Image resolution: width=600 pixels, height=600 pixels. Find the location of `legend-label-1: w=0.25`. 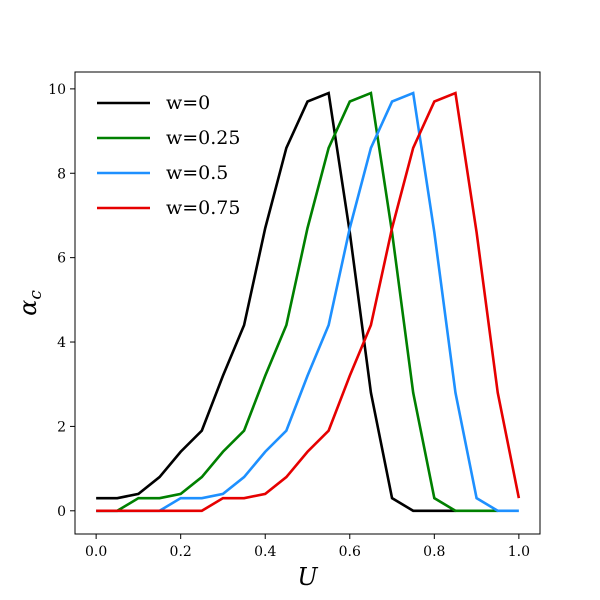

legend-label-1: w=0.25 is located at coordinates (203, 138).